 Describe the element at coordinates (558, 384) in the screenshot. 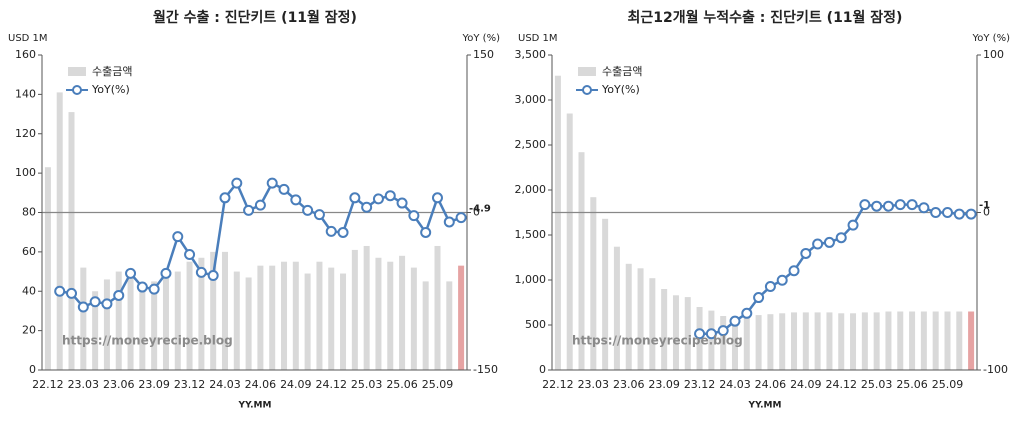

I see `x-tick-label: 22.12` at that location.